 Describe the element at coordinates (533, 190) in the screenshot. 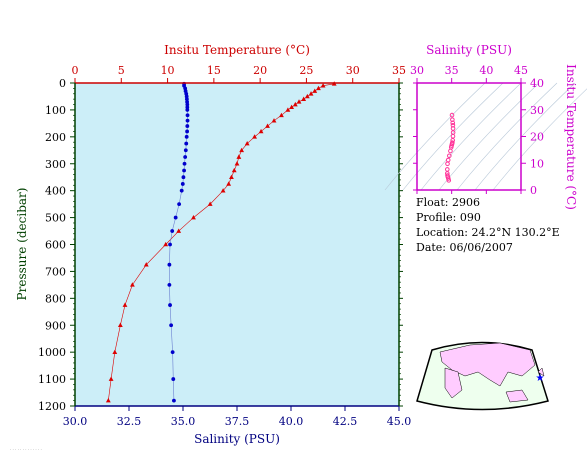

I see `ts-y-tick-label: 0` at that location.